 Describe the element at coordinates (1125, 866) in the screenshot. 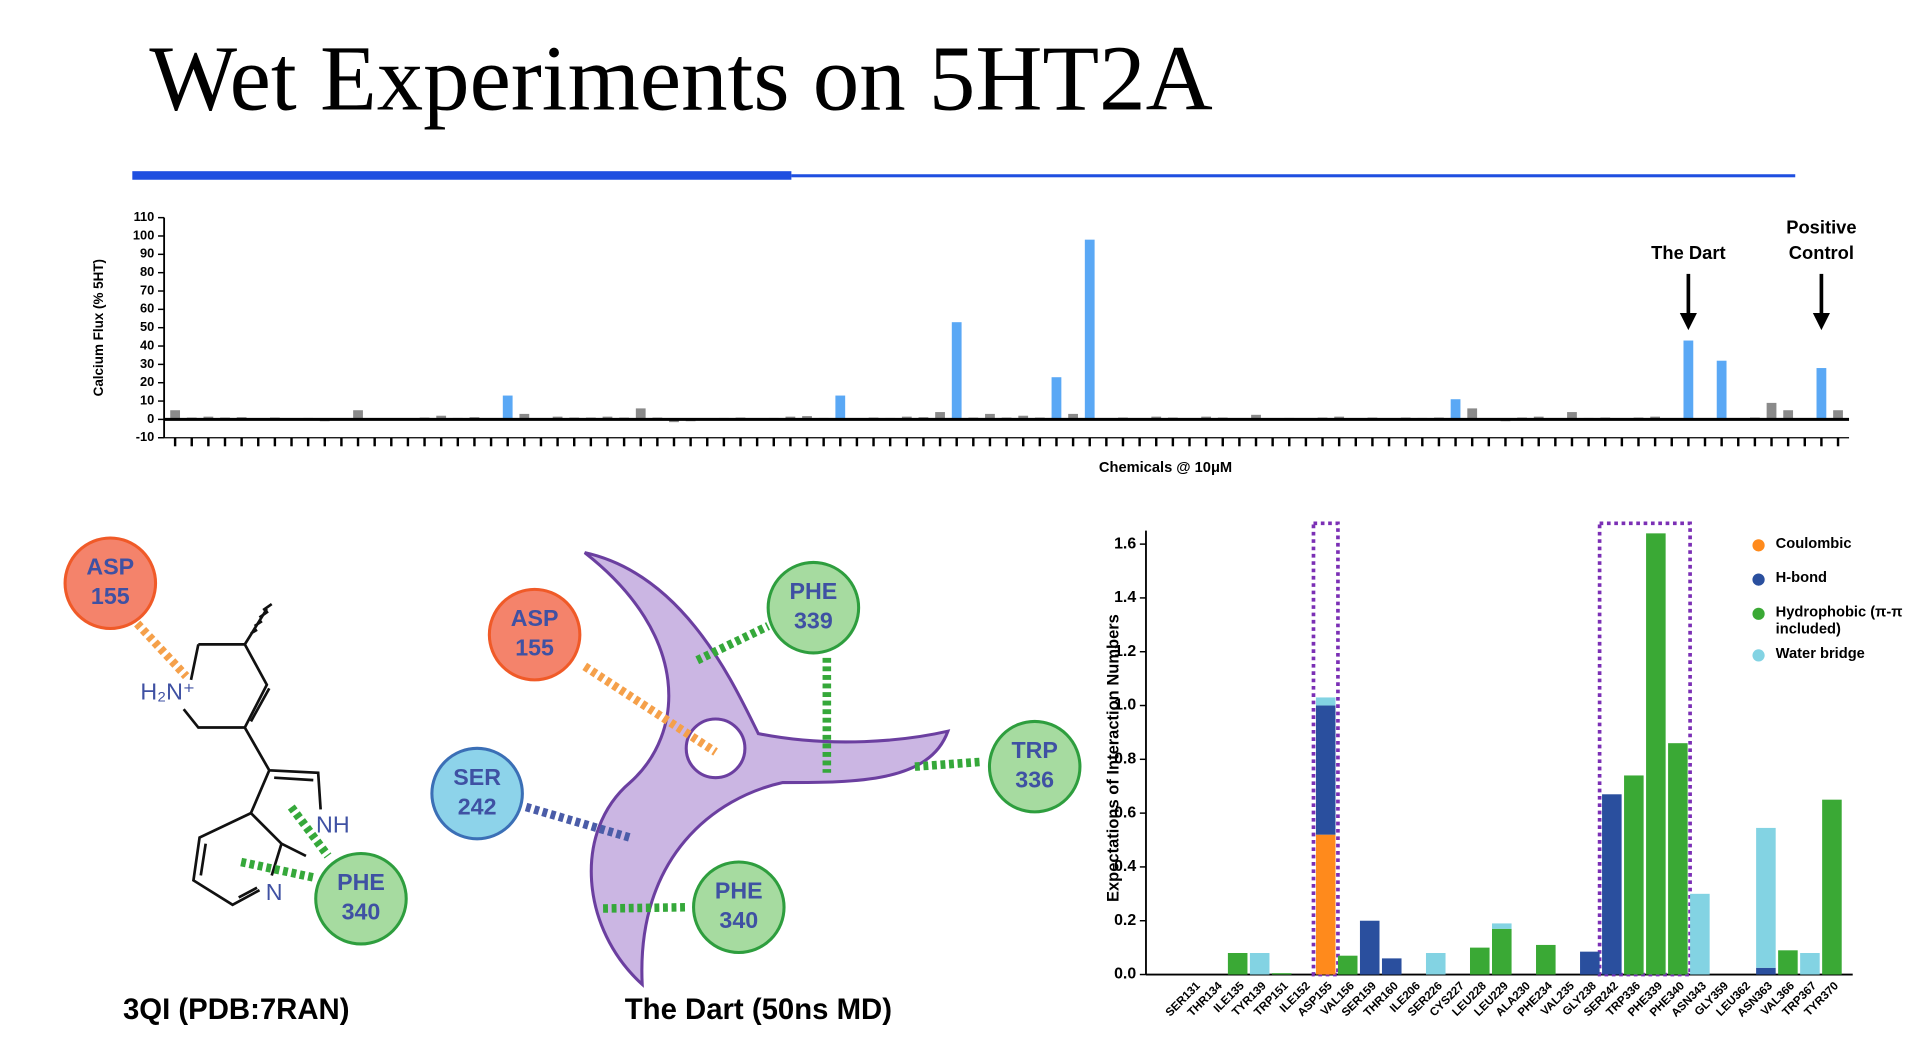

I see `y-tick-label: 0.4` at that location.